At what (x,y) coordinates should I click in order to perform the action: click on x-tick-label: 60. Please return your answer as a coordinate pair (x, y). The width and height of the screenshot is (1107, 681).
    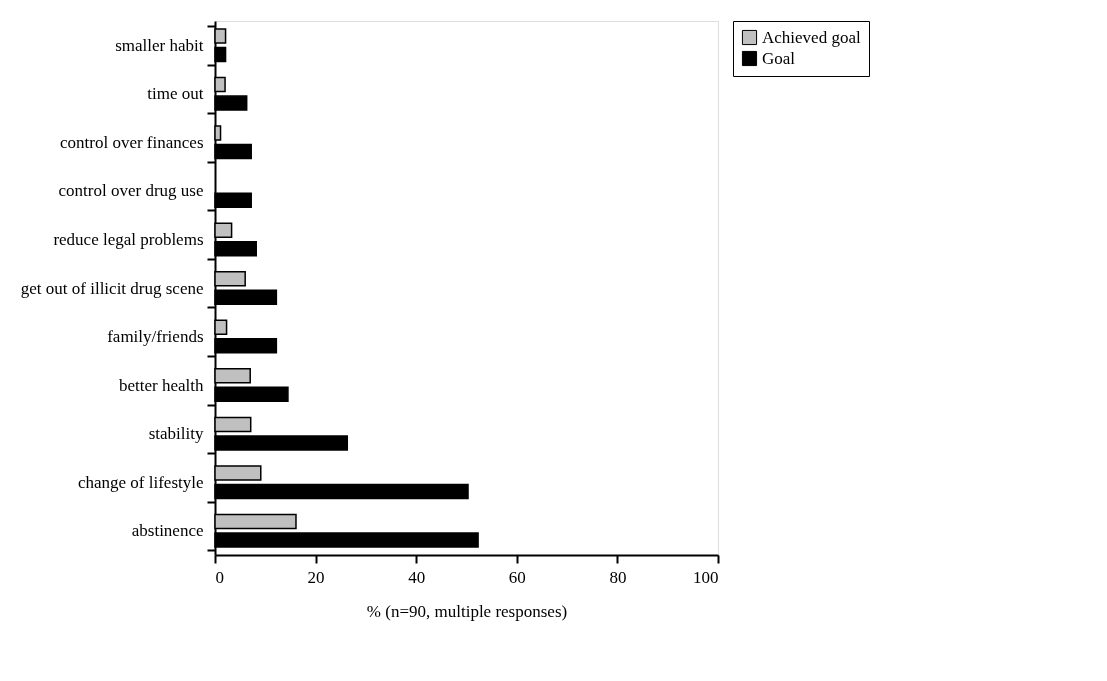
    Looking at the image, I should click on (517, 577).